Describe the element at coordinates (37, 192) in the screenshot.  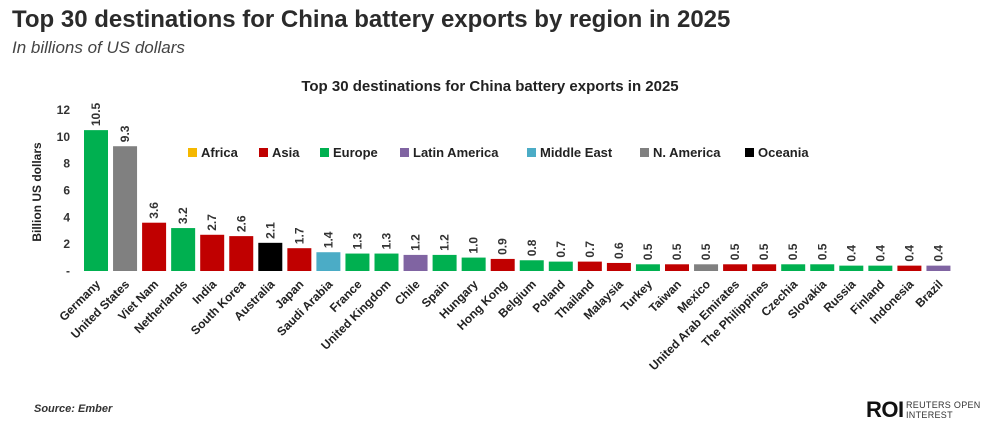
I see `y-axis-label: Billion US dollars` at that location.